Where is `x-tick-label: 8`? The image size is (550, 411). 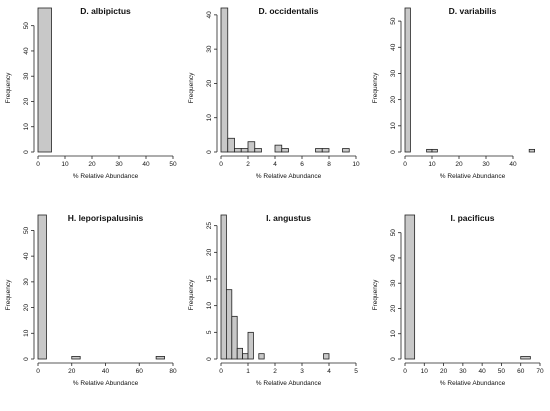
x-tick-label: 8 is located at coordinates (329, 164).